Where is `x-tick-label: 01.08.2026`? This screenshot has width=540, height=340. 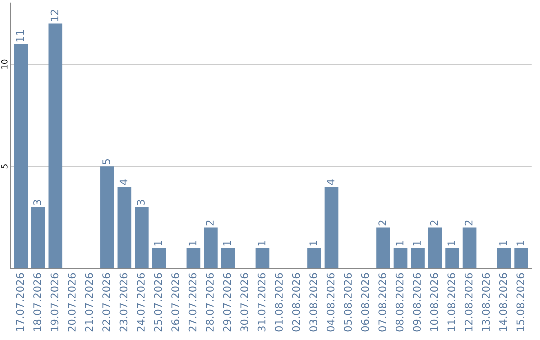
x-tick-label: 01.08.2026 is located at coordinates (279, 302).